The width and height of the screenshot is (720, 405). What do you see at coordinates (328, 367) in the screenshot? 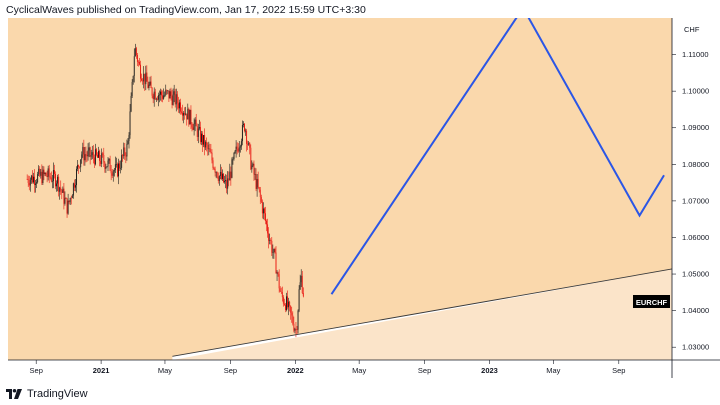
I see `time-axis: Sep 2021 May Sep 2022 May Sep 2023 May Sep` at bounding box center [328, 367].